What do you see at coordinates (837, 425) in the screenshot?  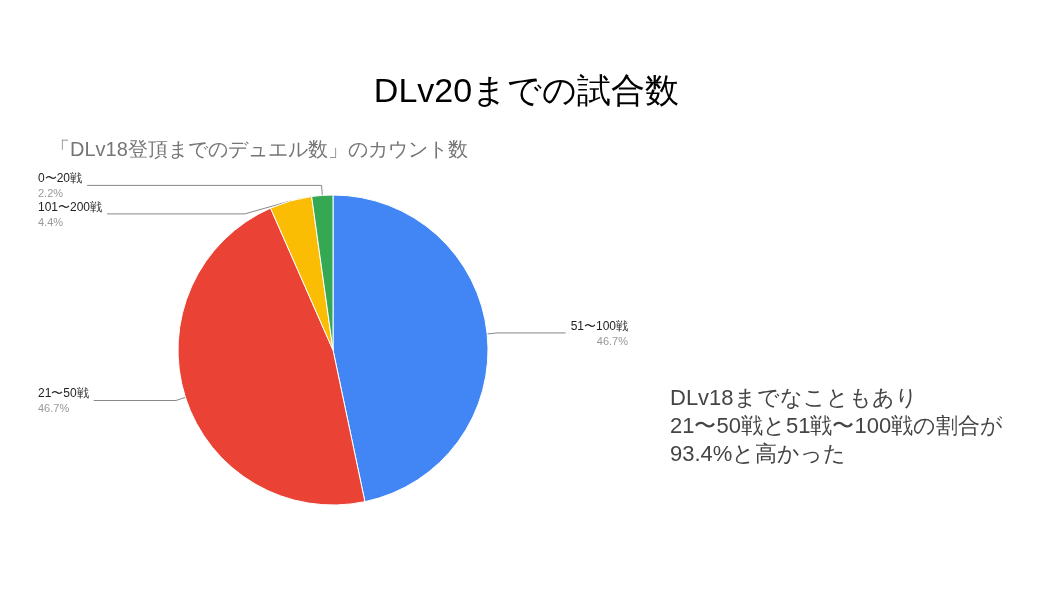 I see `text: DLv18までなこともあり 21〜50戦と51戦〜100戦の割合が 93.4%と高かった` at bounding box center [837, 425].